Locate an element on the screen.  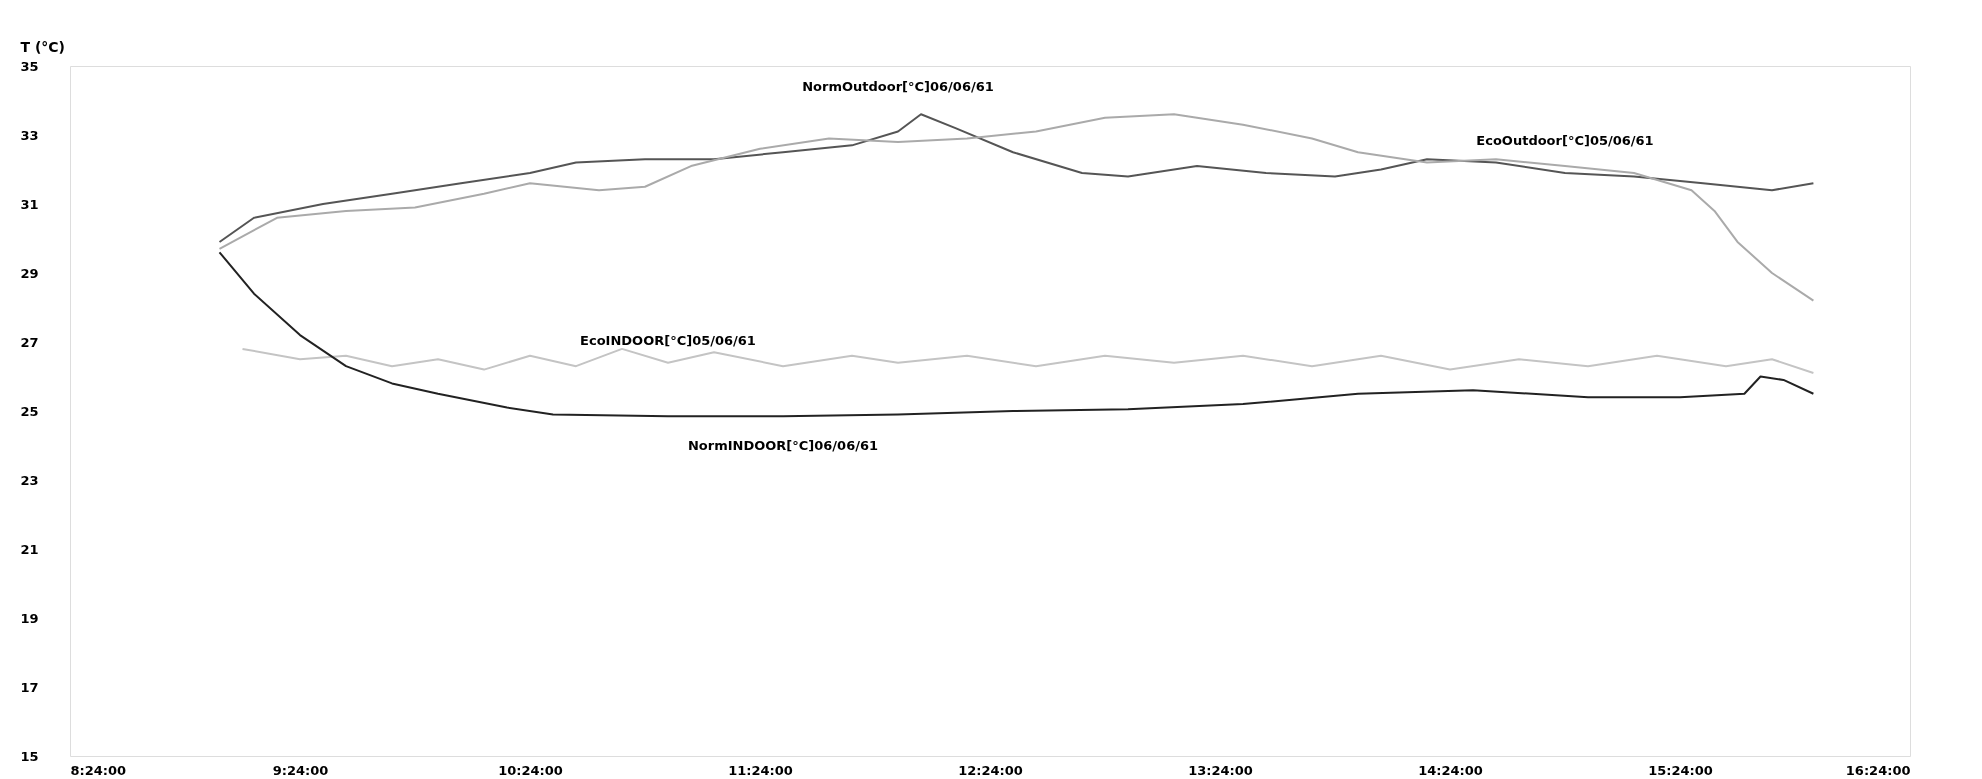
y-tick-label: 31 is located at coordinates (29, 204).